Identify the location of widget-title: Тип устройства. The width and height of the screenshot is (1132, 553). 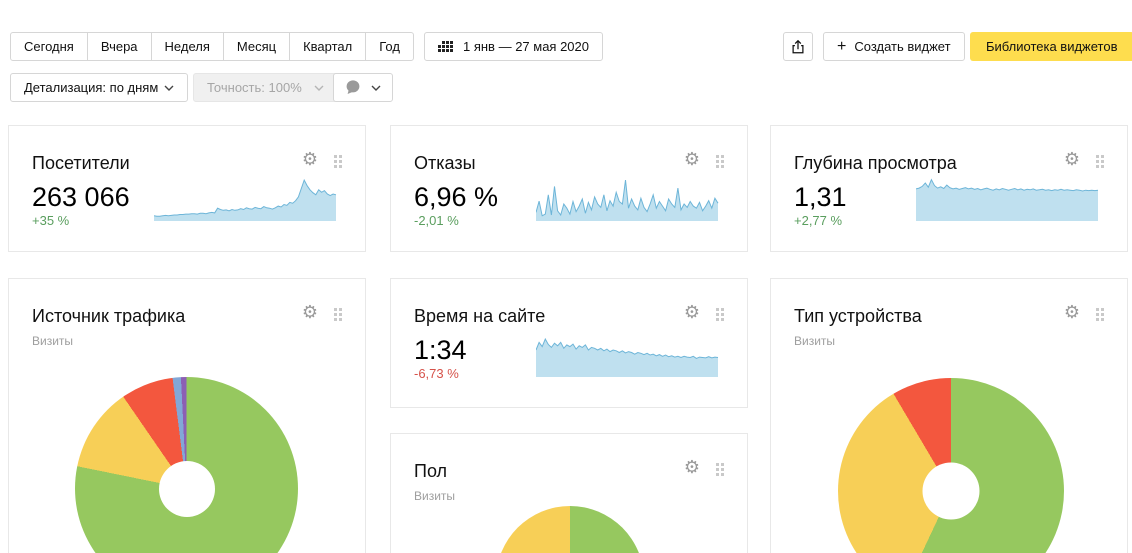
(858, 316).